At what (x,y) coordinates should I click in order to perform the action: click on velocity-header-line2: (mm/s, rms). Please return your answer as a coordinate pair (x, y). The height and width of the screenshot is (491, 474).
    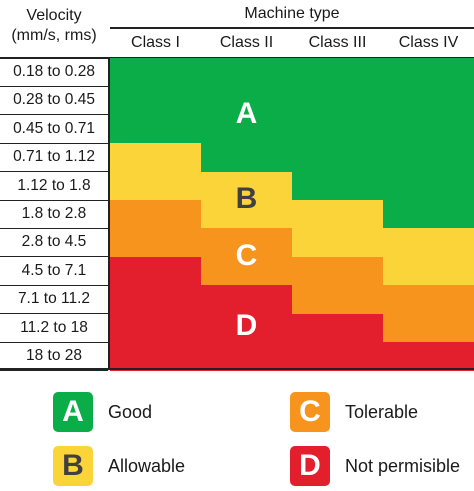
    Looking at the image, I should click on (54, 35).